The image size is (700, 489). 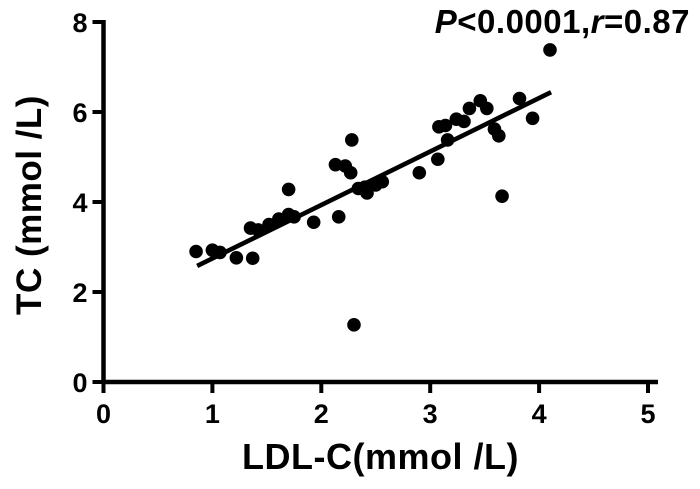 I want to click on r-value: =0.87, so click(x=647, y=21).